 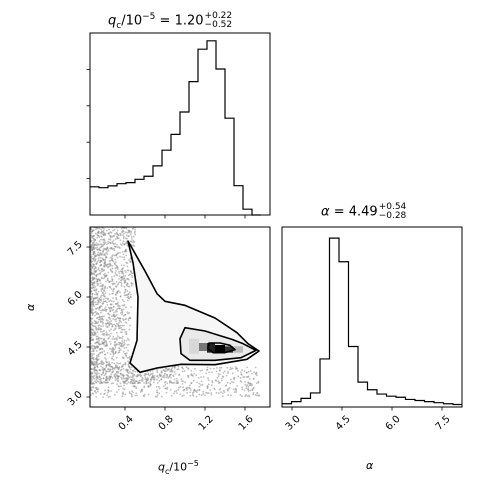 I want to click on q-title-scale: /10, so click(x=131, y=21).